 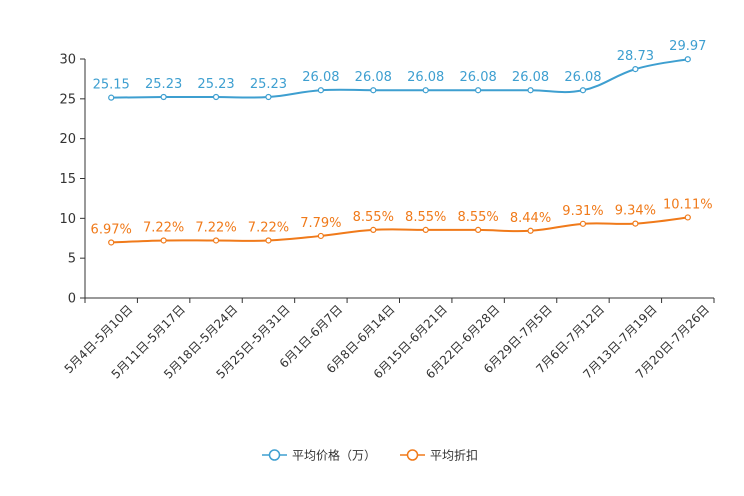 I want to click on data-label: 10.11%, so click(x=688, y=204).